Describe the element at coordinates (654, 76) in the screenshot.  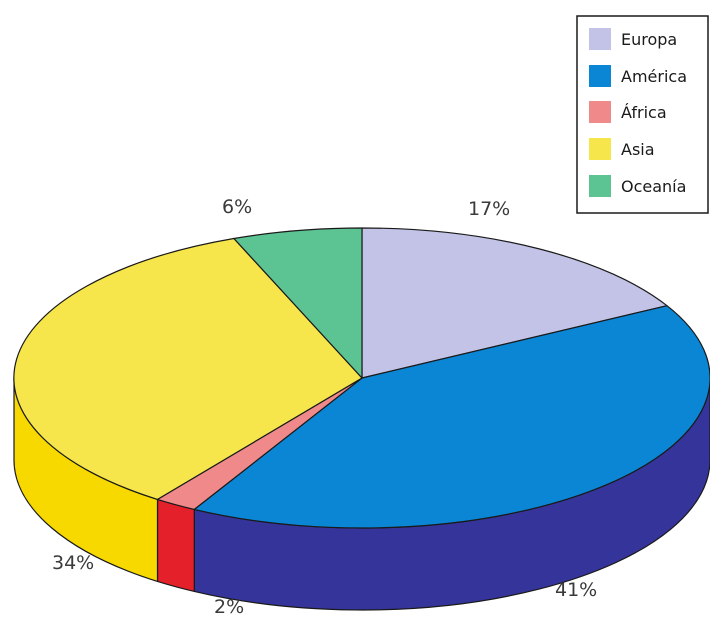
I see `legend-label-america: América` at that location.